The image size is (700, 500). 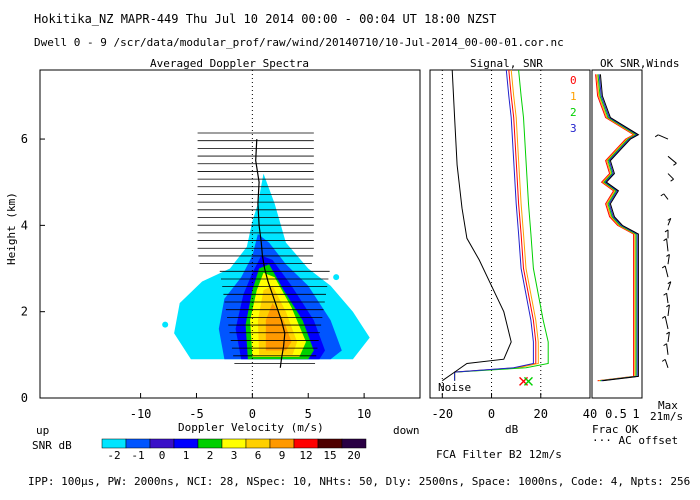 What do you see at coordinates (141, 414) in the screenshot?
I see `spectra-x-tick-label: -10` at bounding box center [141, 414].